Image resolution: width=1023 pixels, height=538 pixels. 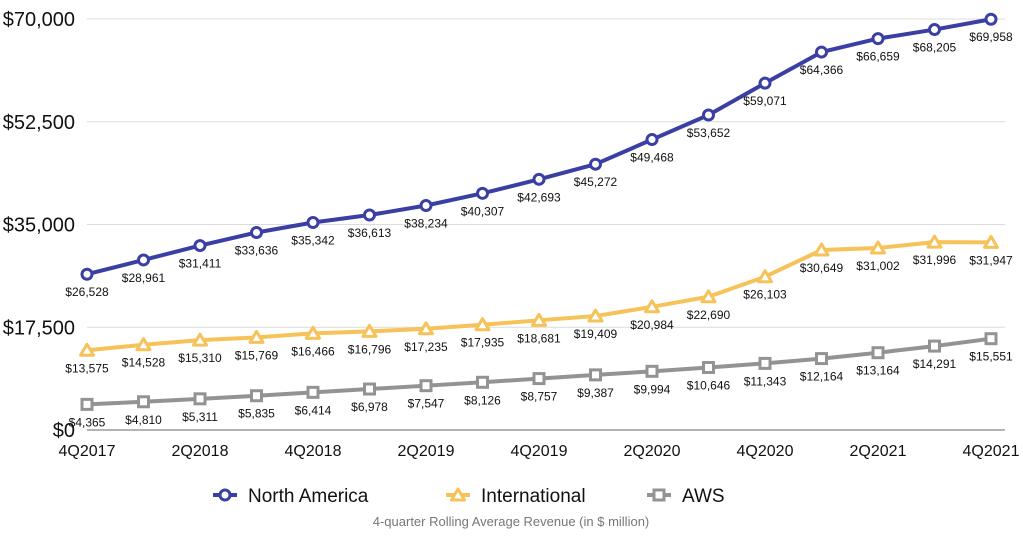 I want to click on data-label: $4,810, so click(x=143, y=420).